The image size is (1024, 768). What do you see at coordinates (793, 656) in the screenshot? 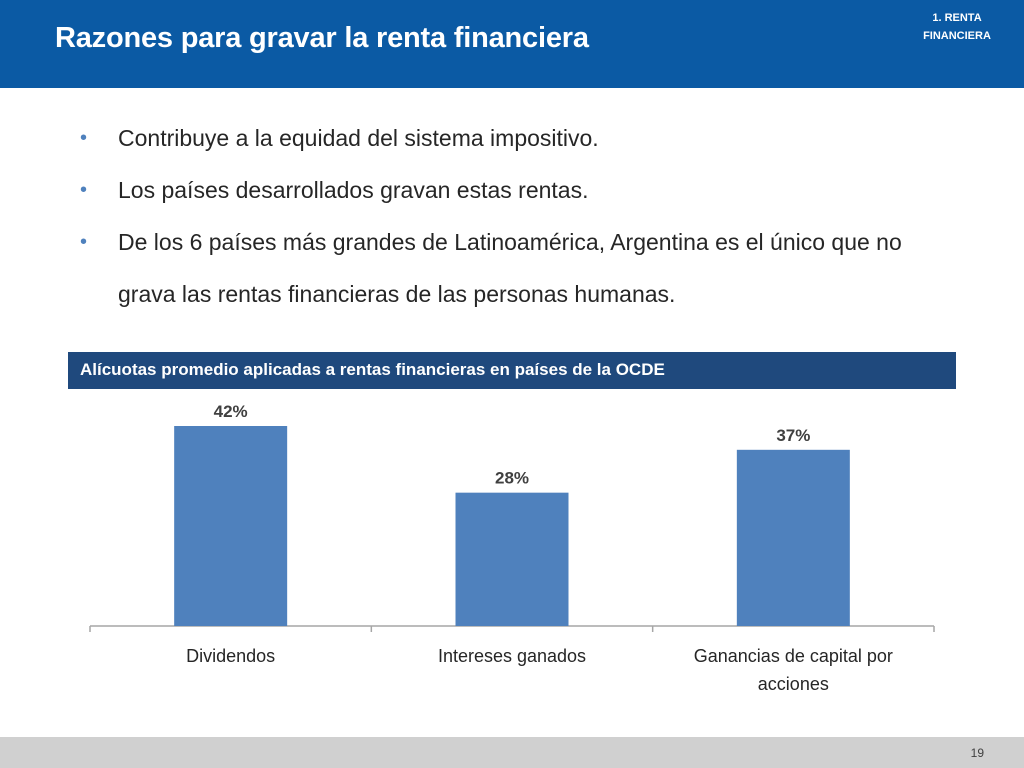
I see `category-label: Ganancias de capital por` at bounding box center [793, 656].